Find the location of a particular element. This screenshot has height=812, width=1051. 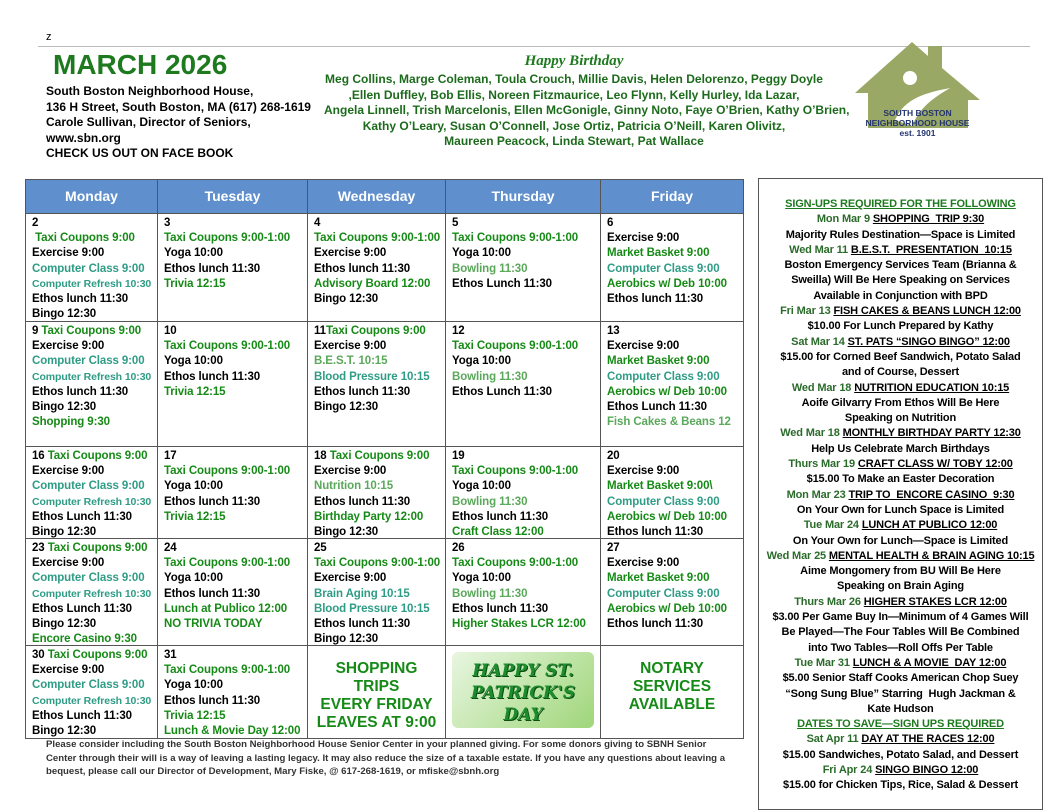

sidebar-text: Speaking on Brain Aging is located at coordinates (900, 586).